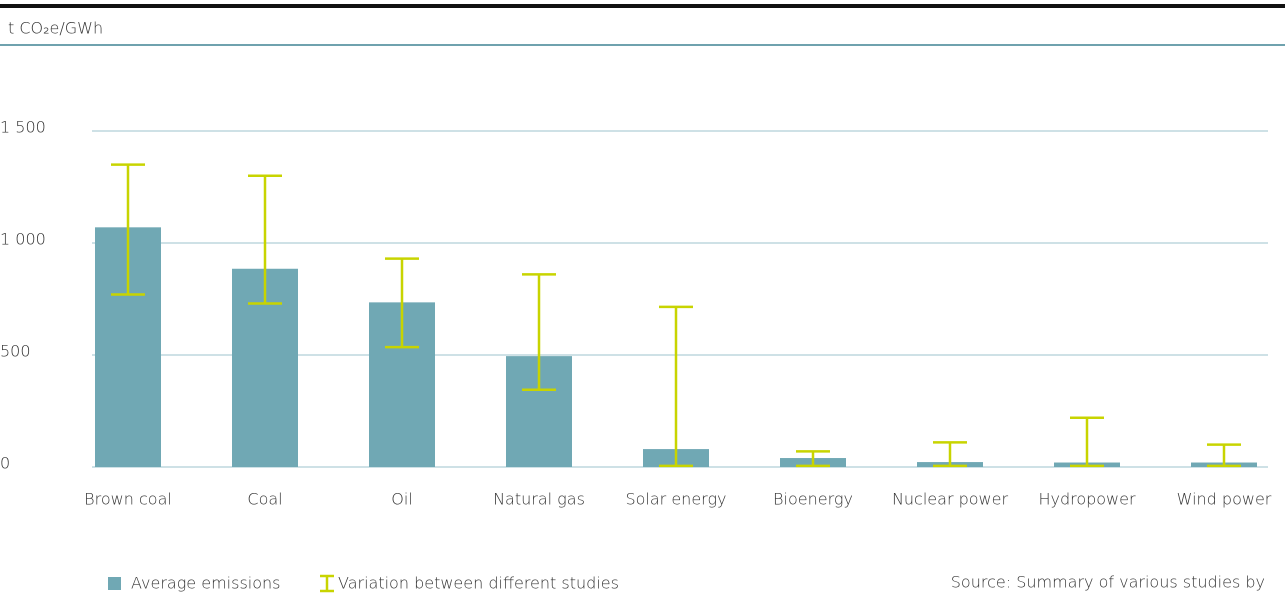 Image resolution: width=1285 pixels, height=597 pixels. I want to click on y-tick-label: 0, so click(5, 463).